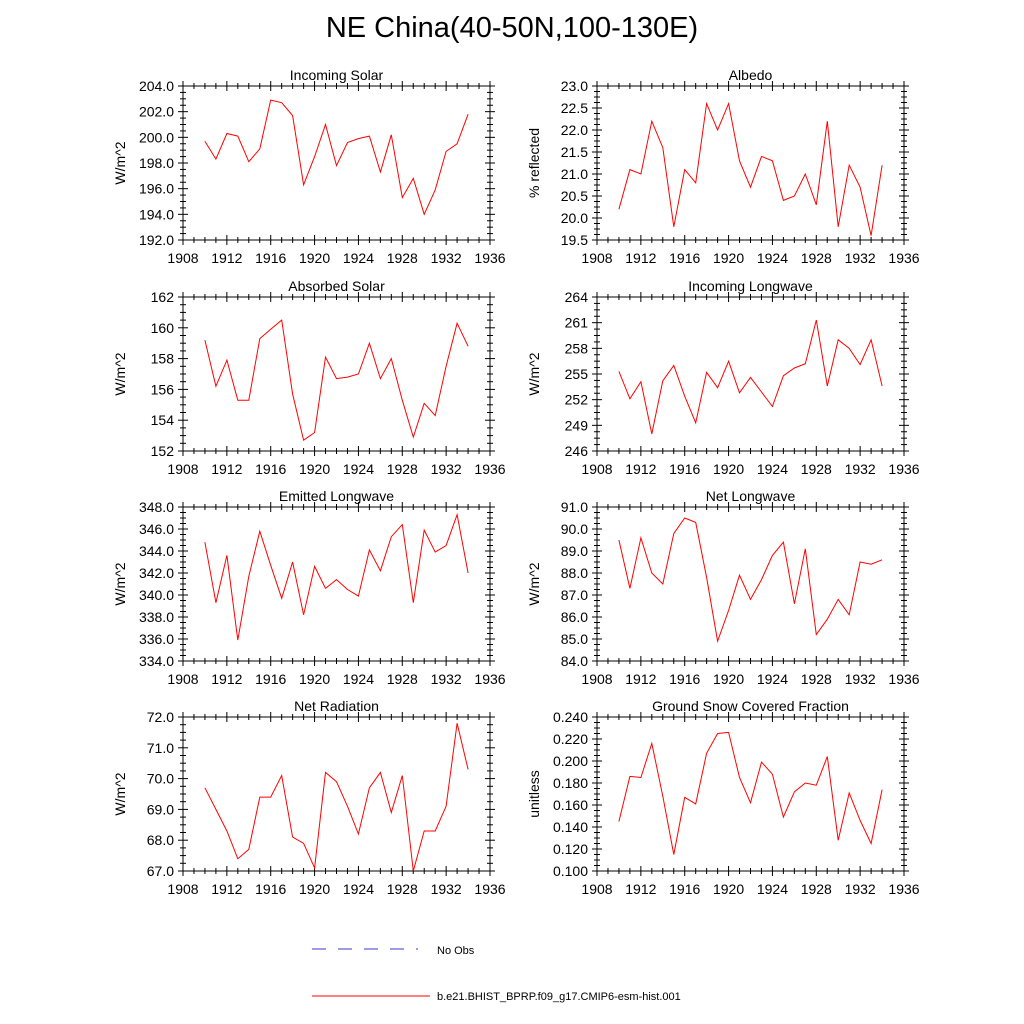 Image resolution: width=1024 pixels, height=1024 pixels. I want to click on panel-title: Ground Snow Covered Fraction, so click(750, 706).